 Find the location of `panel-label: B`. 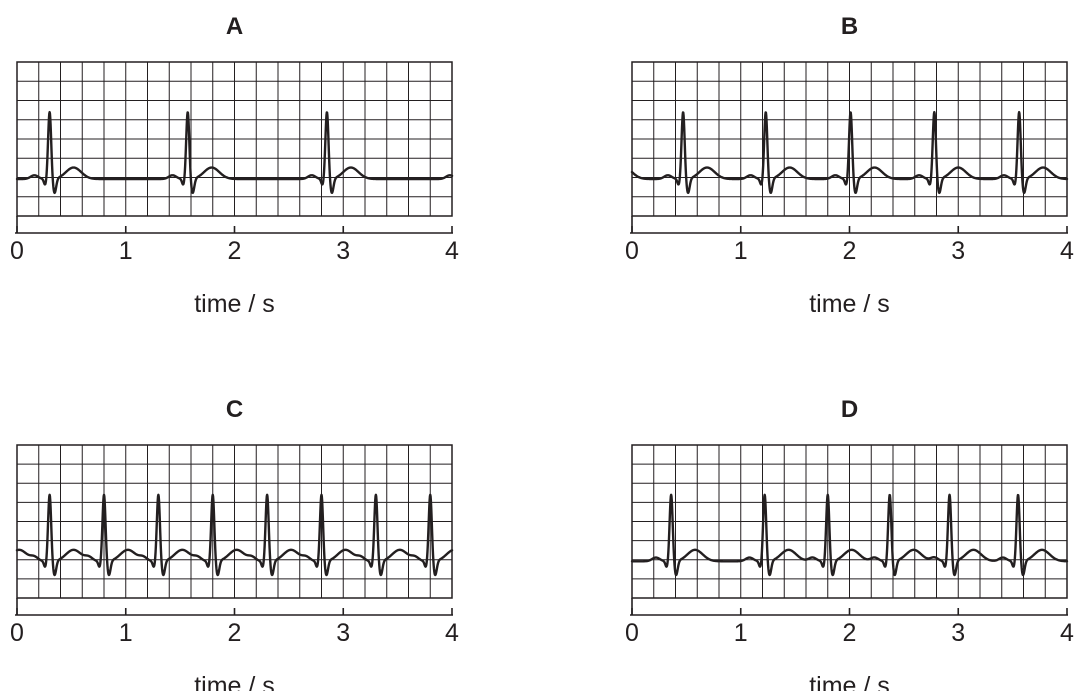

panel-label: B is located at coordinates (849, 26).